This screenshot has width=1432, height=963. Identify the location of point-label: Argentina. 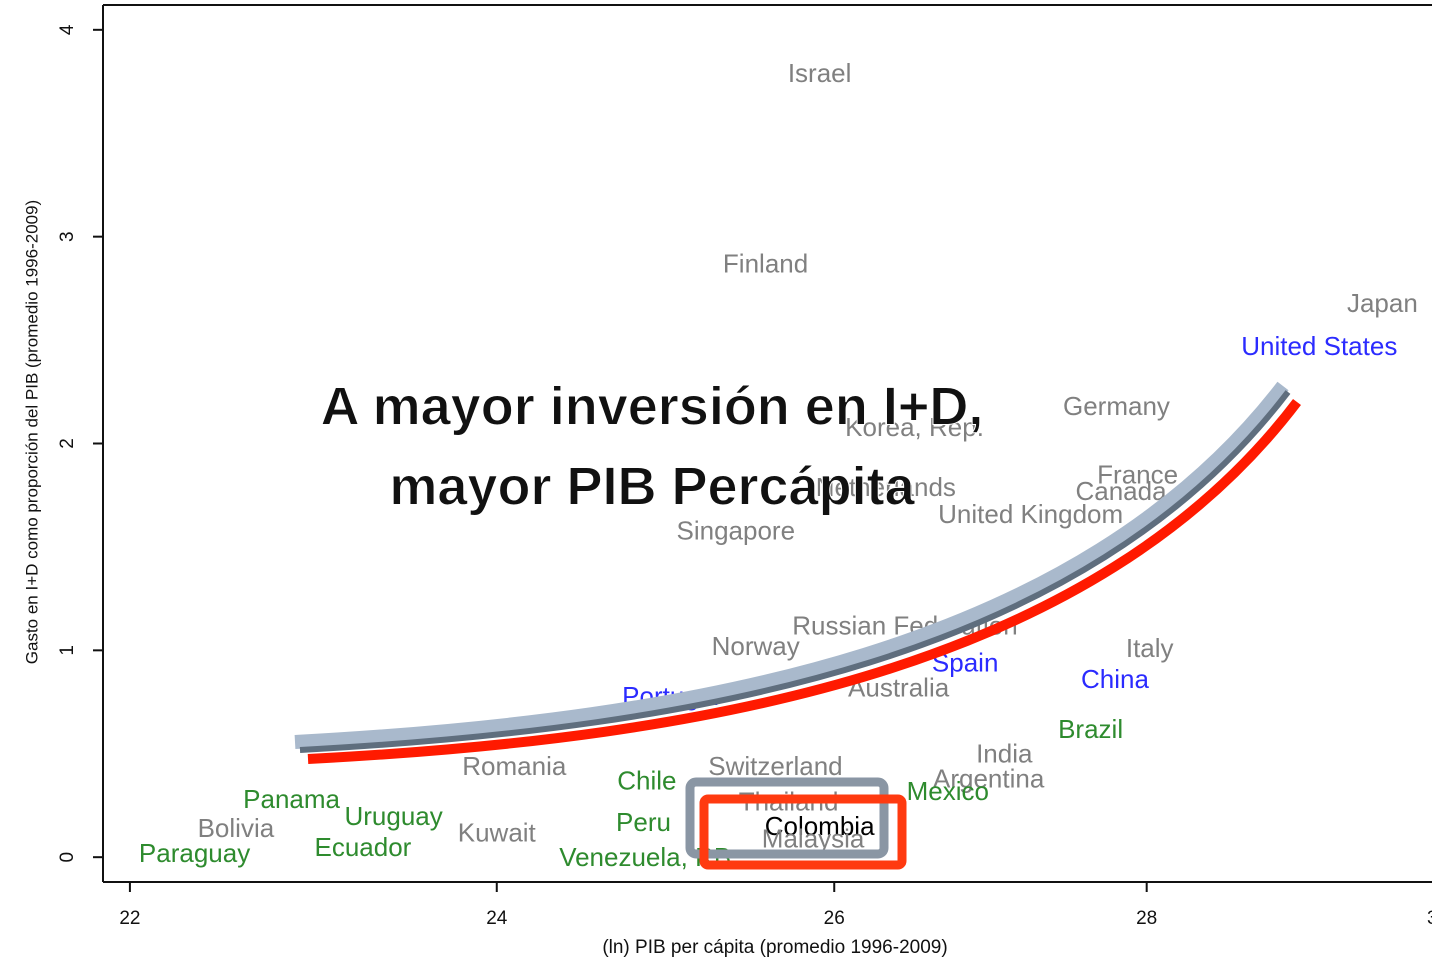
(989, 779).